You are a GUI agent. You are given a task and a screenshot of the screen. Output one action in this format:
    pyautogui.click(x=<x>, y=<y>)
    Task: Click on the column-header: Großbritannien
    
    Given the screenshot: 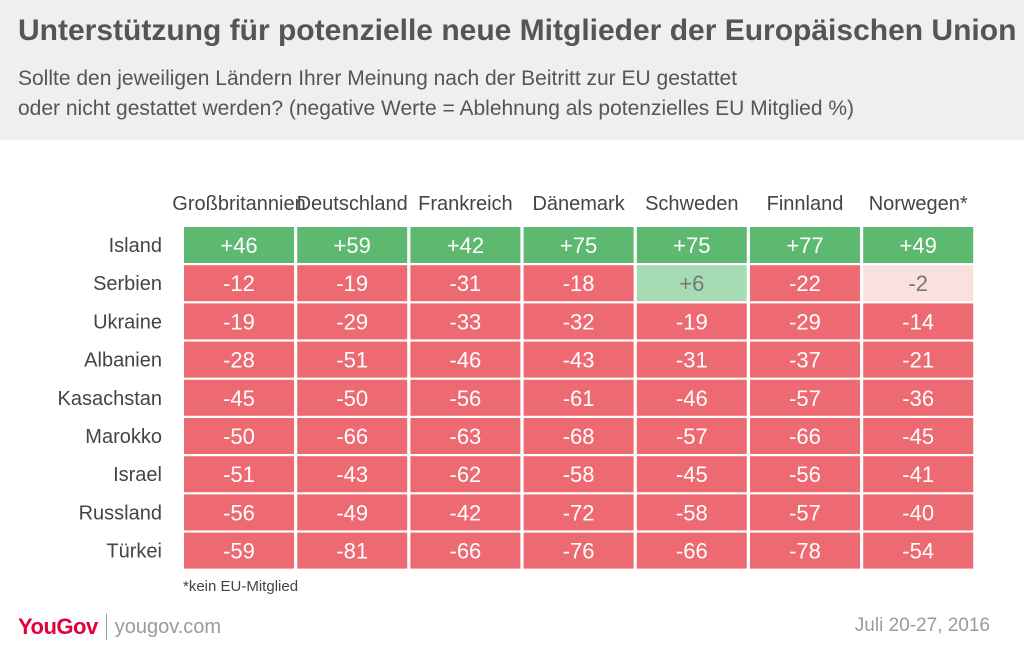 What is the action you would take?
    pyautogui.click(x=238, y=204)
    